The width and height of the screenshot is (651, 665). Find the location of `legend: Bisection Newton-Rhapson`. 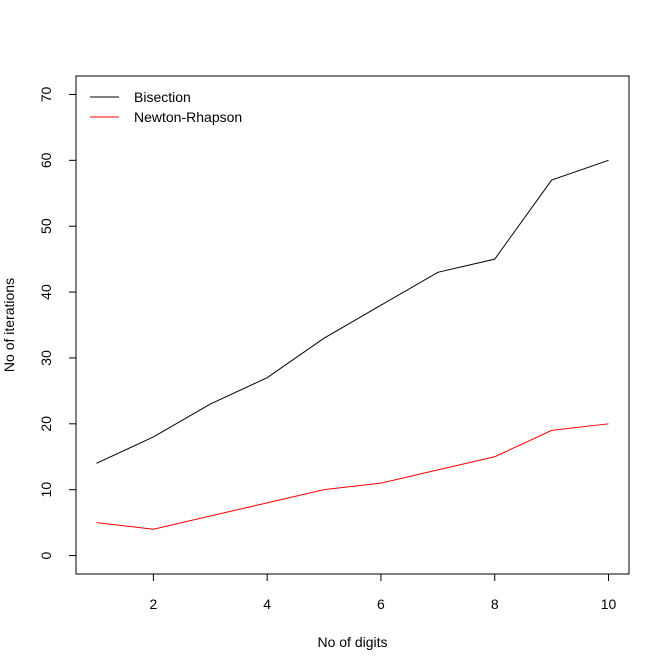

legend: Bisection Newton-Rhapson is located at coordinates (171, 106).